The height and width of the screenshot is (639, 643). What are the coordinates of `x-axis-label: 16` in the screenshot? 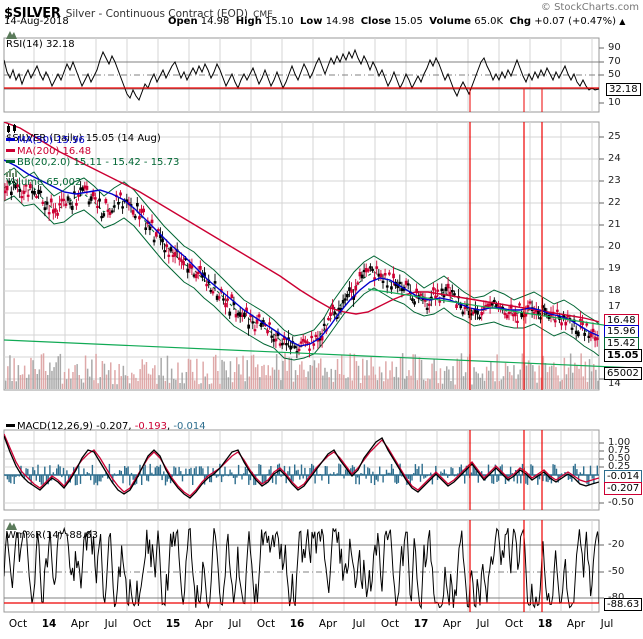 It's located at (297, 624).